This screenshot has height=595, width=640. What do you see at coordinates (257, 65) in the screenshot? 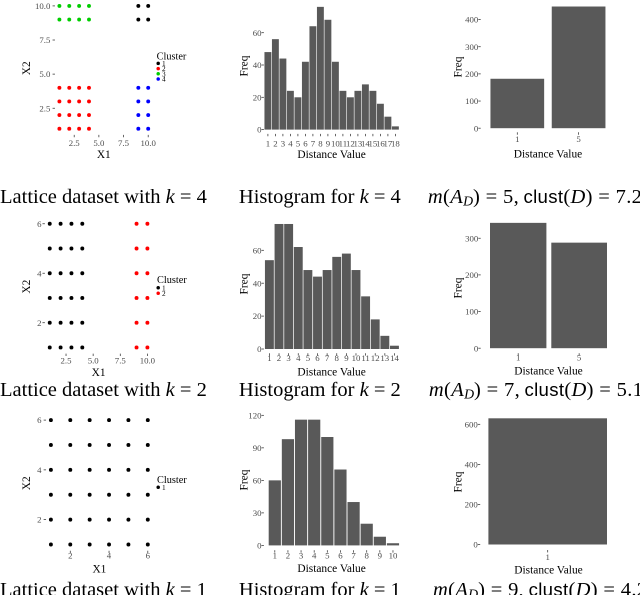
I see `svg-text: 40` at bounding box center [257, 65].